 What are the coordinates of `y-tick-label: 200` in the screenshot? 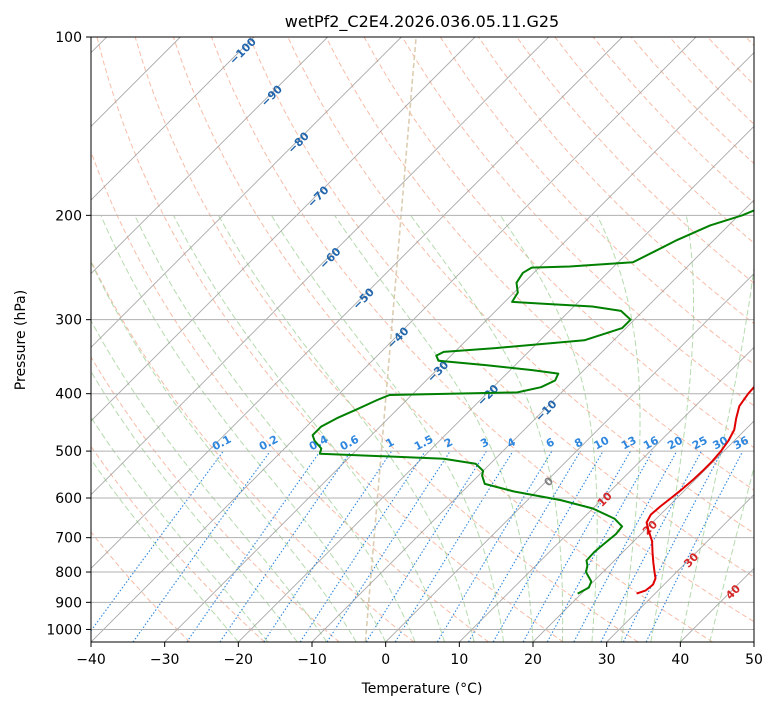 It's located at (68, 216).